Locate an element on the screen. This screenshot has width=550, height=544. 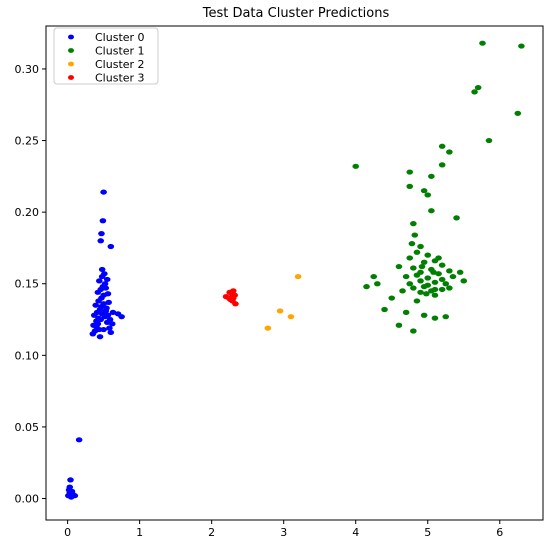
y-tick-label: 0.20 is located at coordinates (27, 212).